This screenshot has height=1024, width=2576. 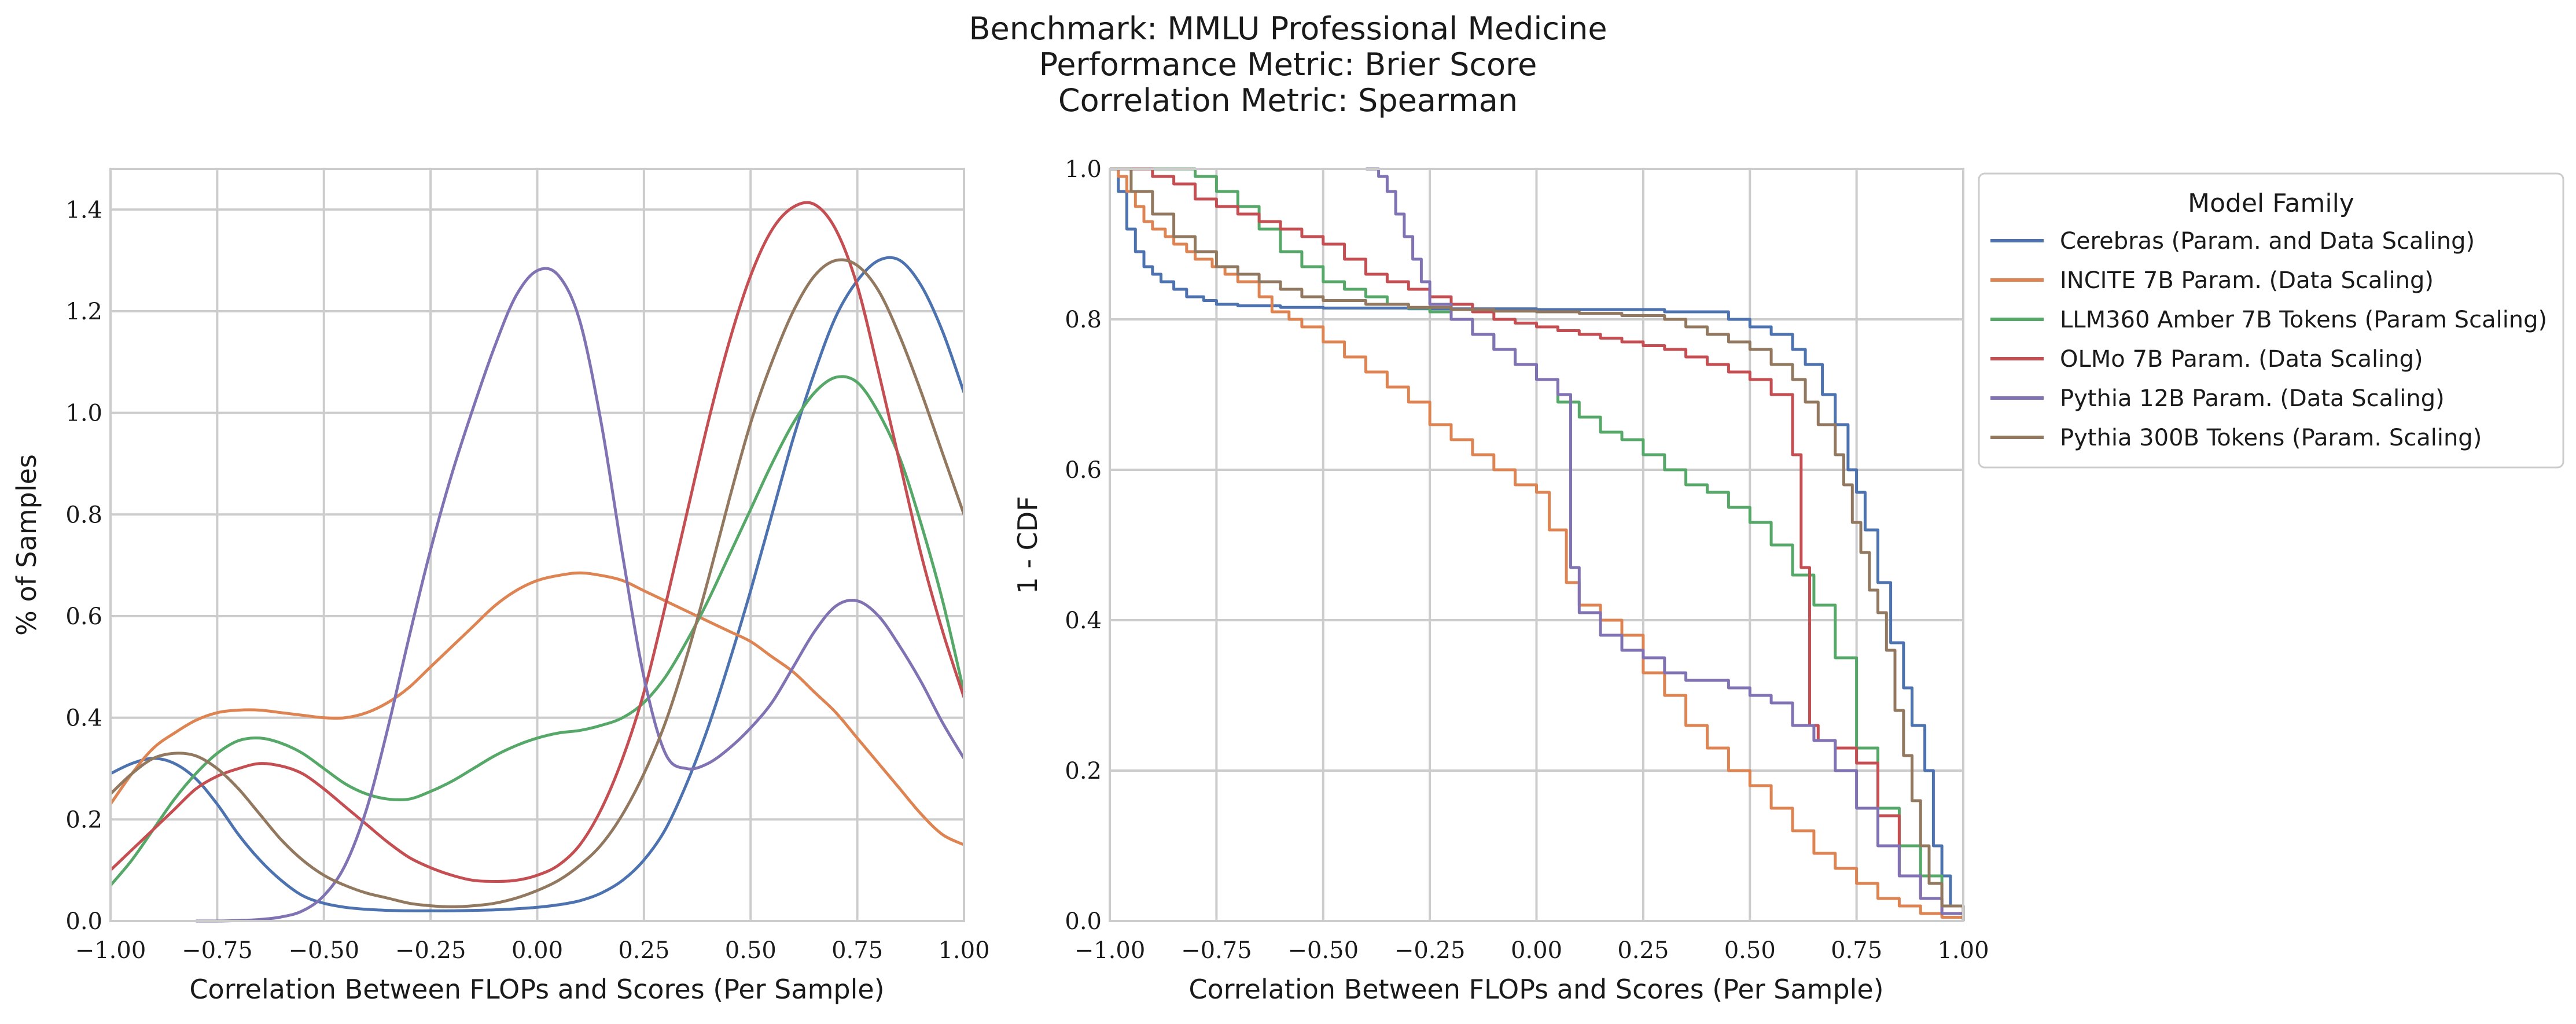 What do you see at coordinates (643, 950) in the screenshot?
I see `kde-x-tick-label: 0.25` at bounding box center [643, 950].